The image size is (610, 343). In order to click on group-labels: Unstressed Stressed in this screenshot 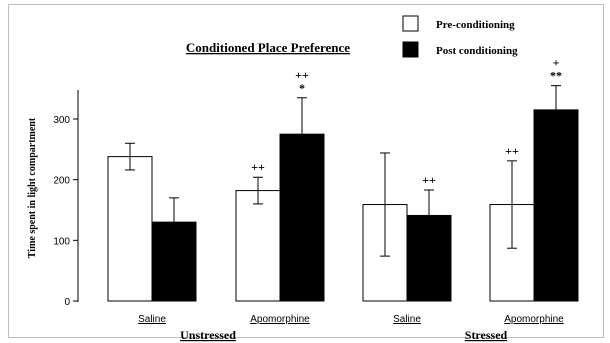, I will do `click(343, 335)`.